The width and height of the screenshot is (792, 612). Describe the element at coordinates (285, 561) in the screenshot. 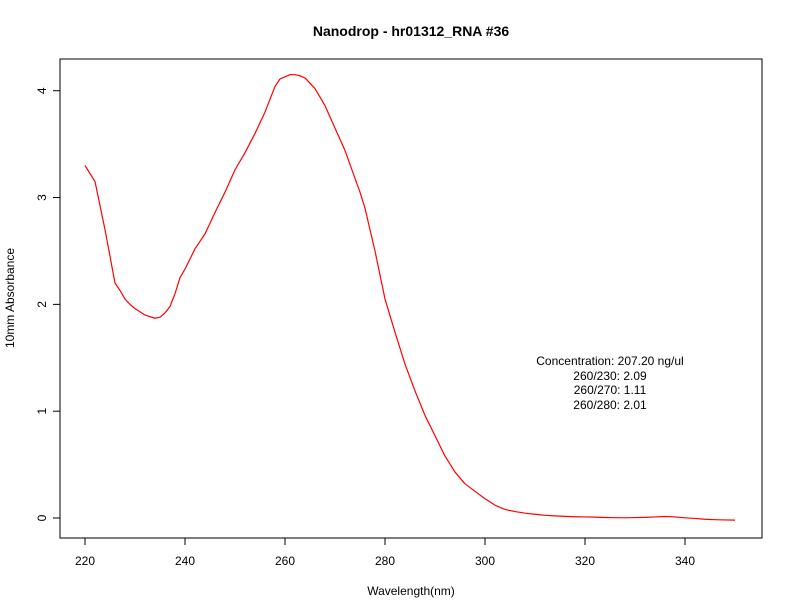

I see `x-tick-label: 260` at that location.